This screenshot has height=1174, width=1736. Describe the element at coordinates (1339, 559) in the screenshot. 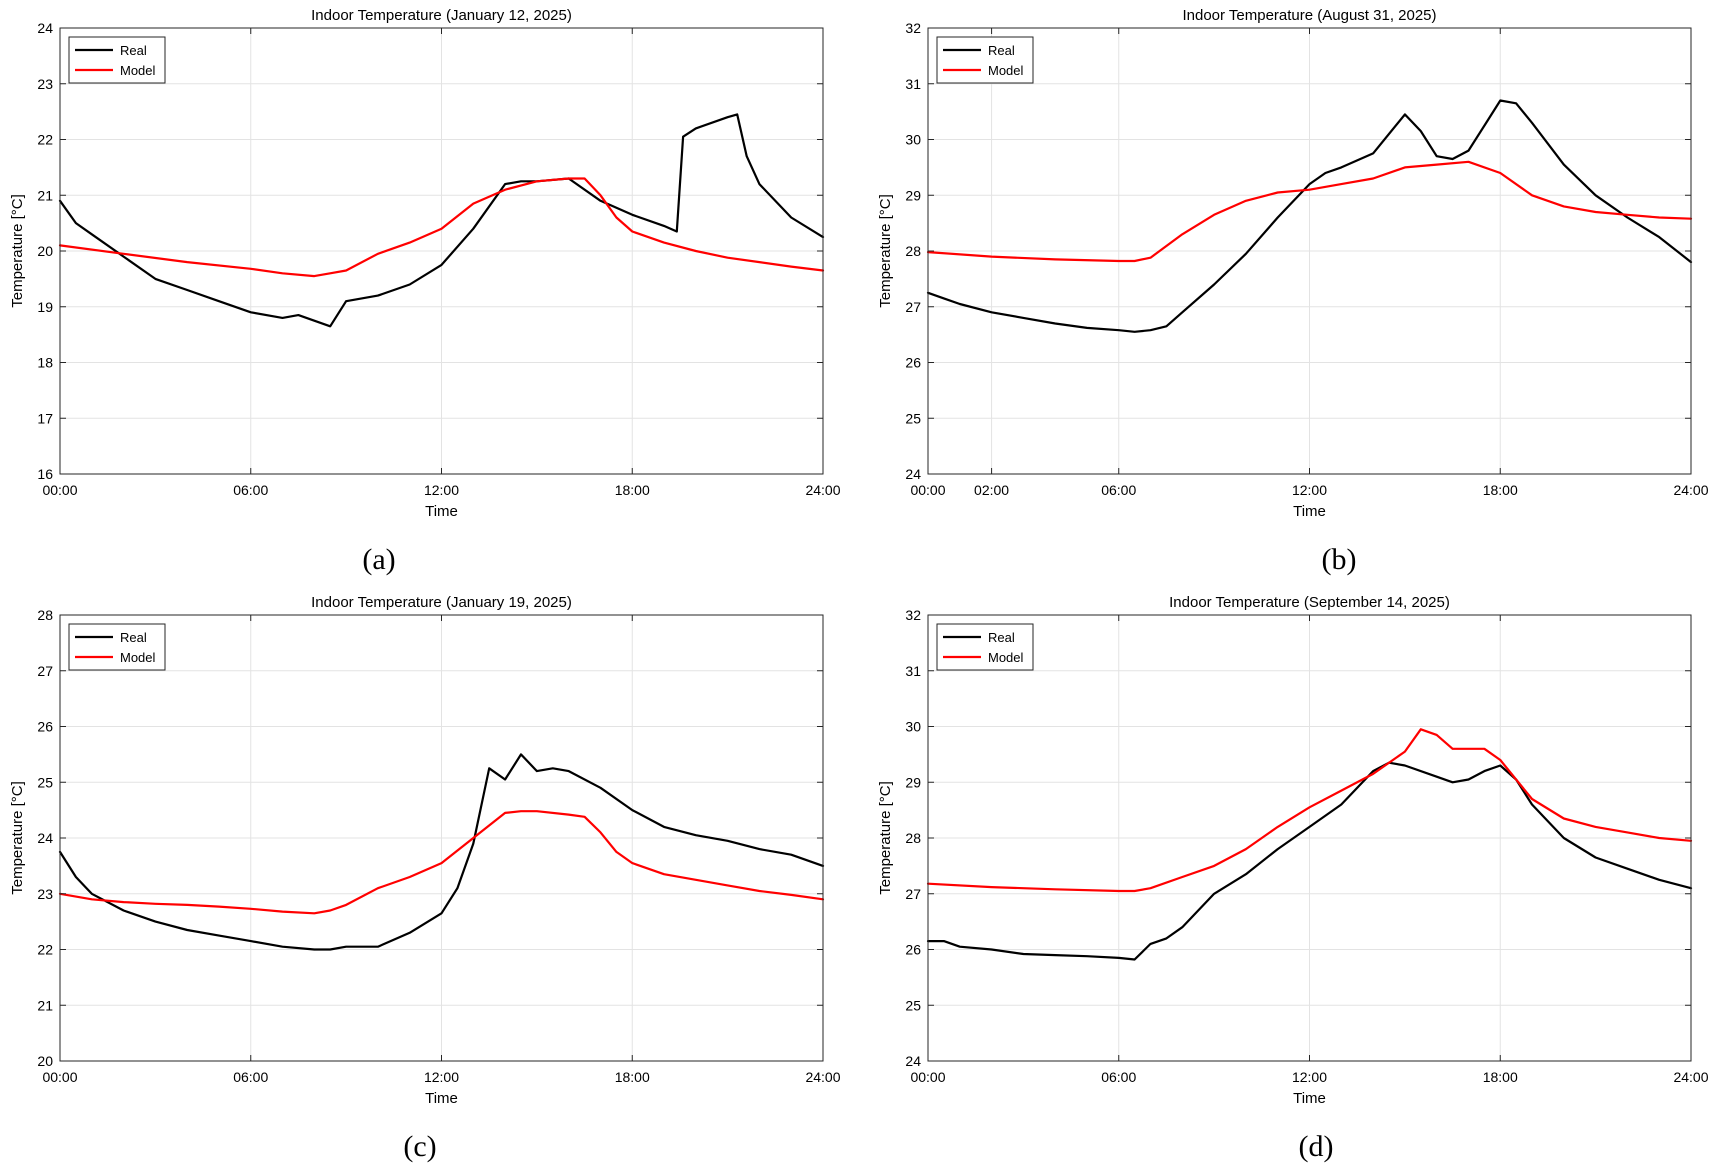

I see `panel-label-b: (b)` at that location.